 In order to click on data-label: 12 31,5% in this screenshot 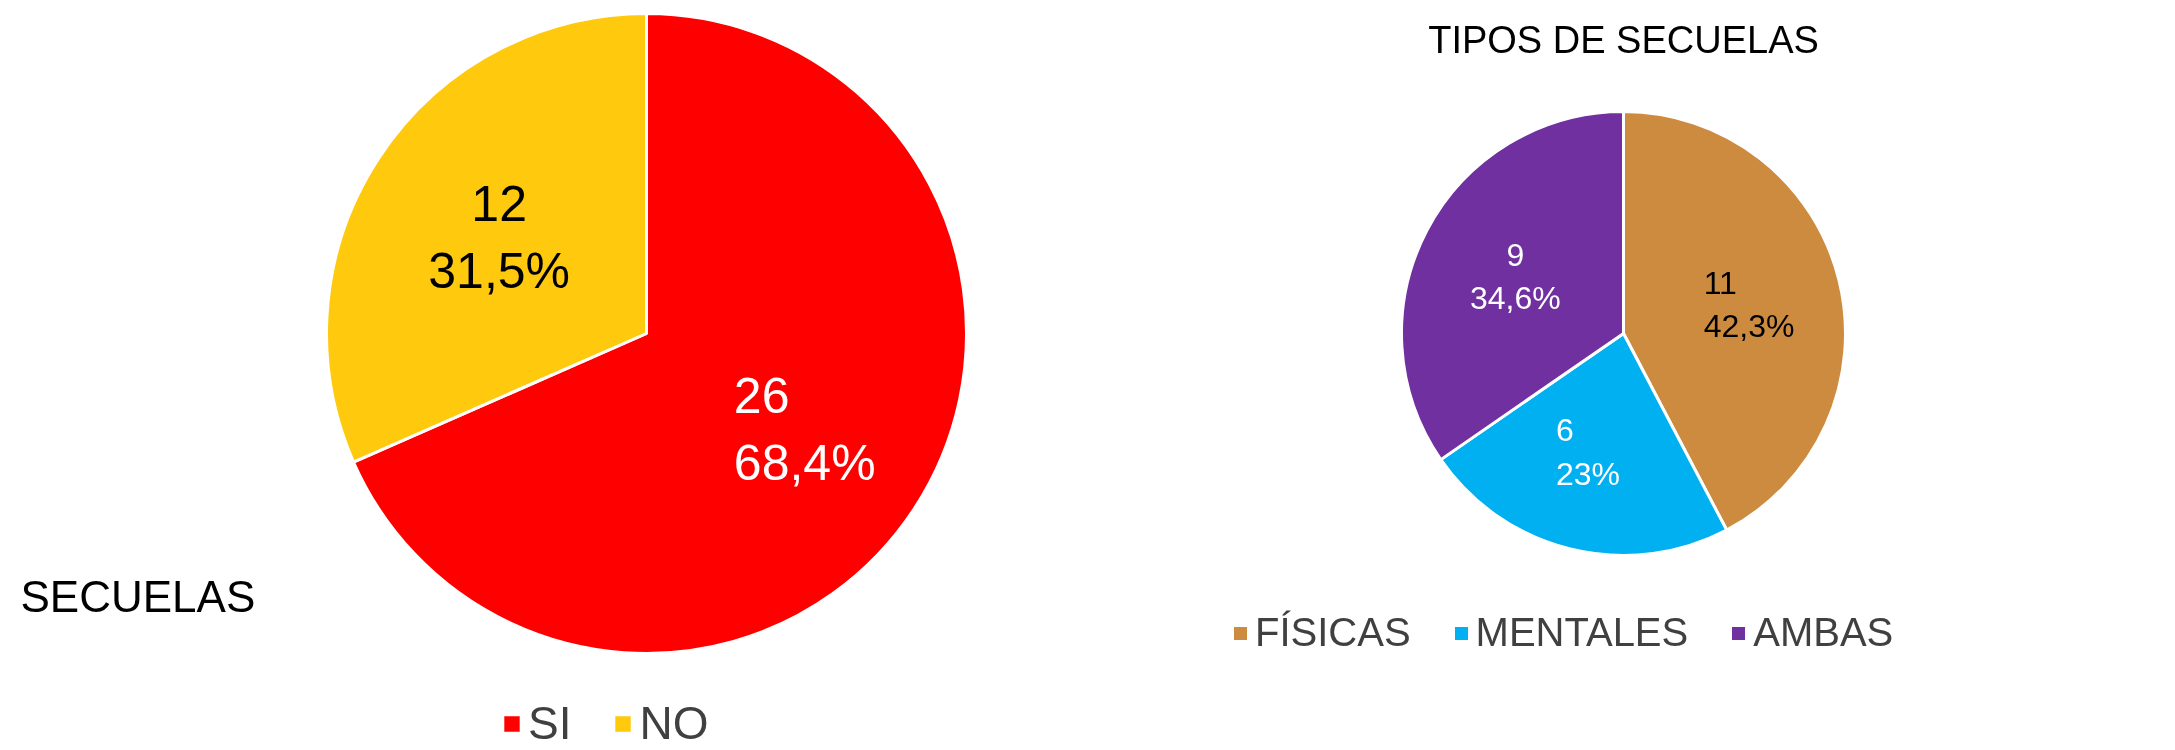, I will do `click(499, 237)`.